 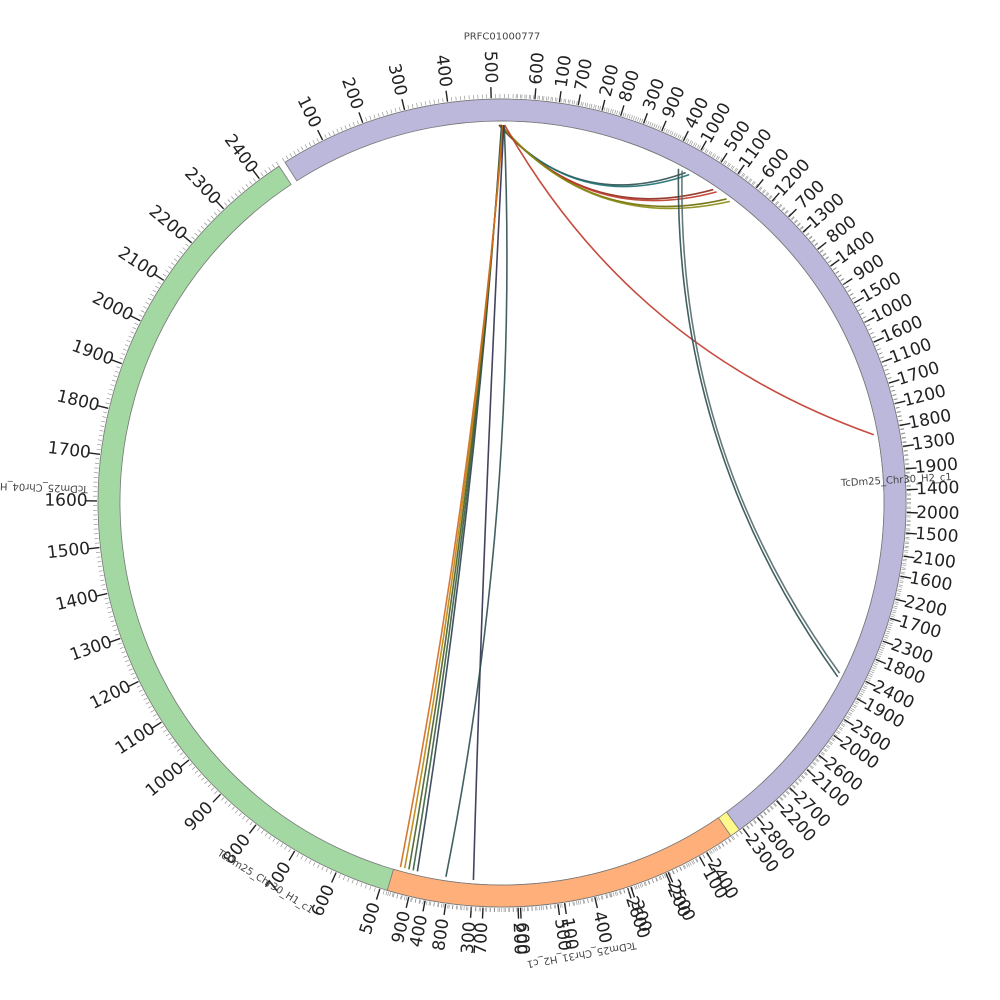 I want to click on tick-chr30h1-2000, so click(x=135, y=318).